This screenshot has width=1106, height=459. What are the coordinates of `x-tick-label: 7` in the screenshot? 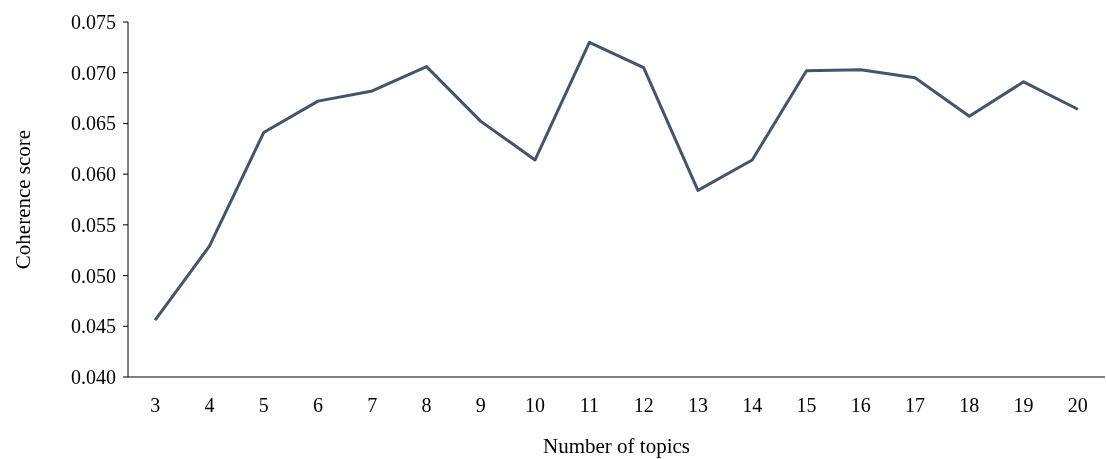 It's located at (372, 405).